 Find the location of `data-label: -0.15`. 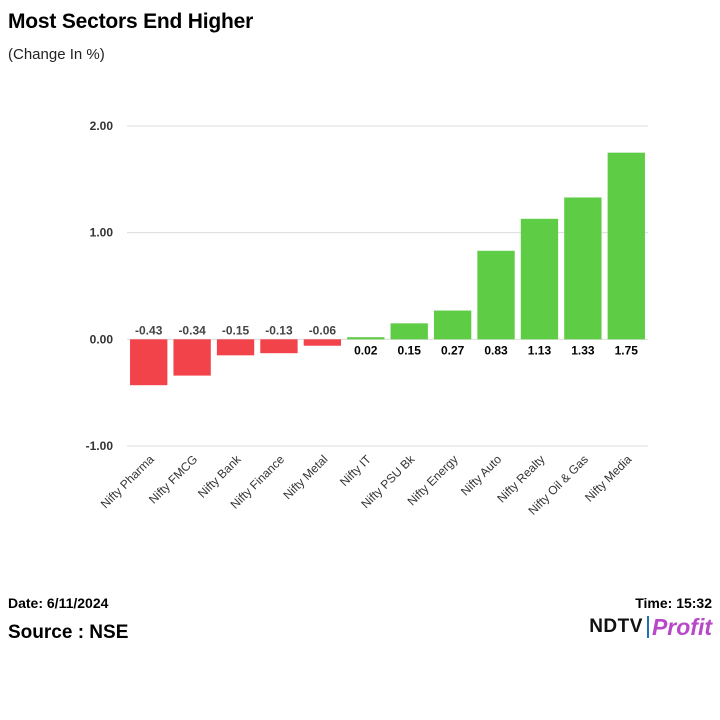

data-label: -0.15 is located at coordinates (236, 330).